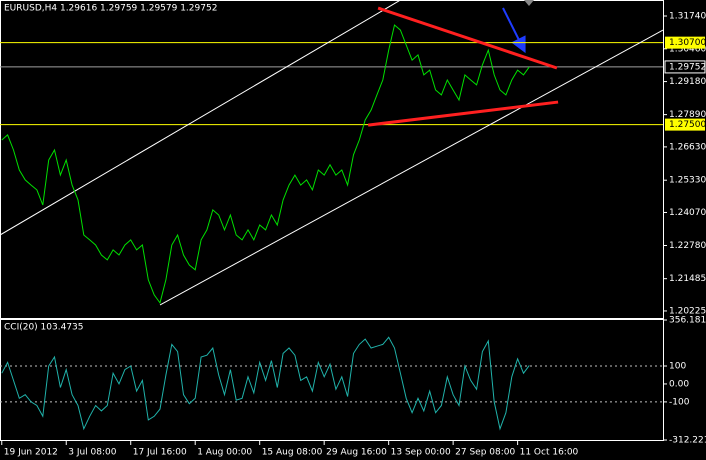 This screenshot has height=460, width=706. What do you see at coordinates (687, 213) in the screenshot?
I see `y-tick-label: 1.24070` at bounding box center [687, 213].